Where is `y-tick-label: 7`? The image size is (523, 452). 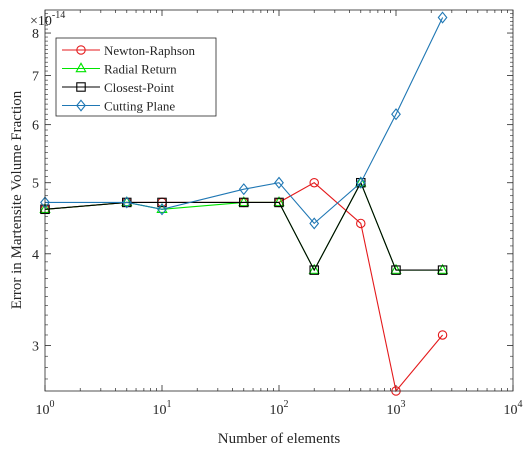
y-tick-label: 7 is located at coordinates (35, 77).